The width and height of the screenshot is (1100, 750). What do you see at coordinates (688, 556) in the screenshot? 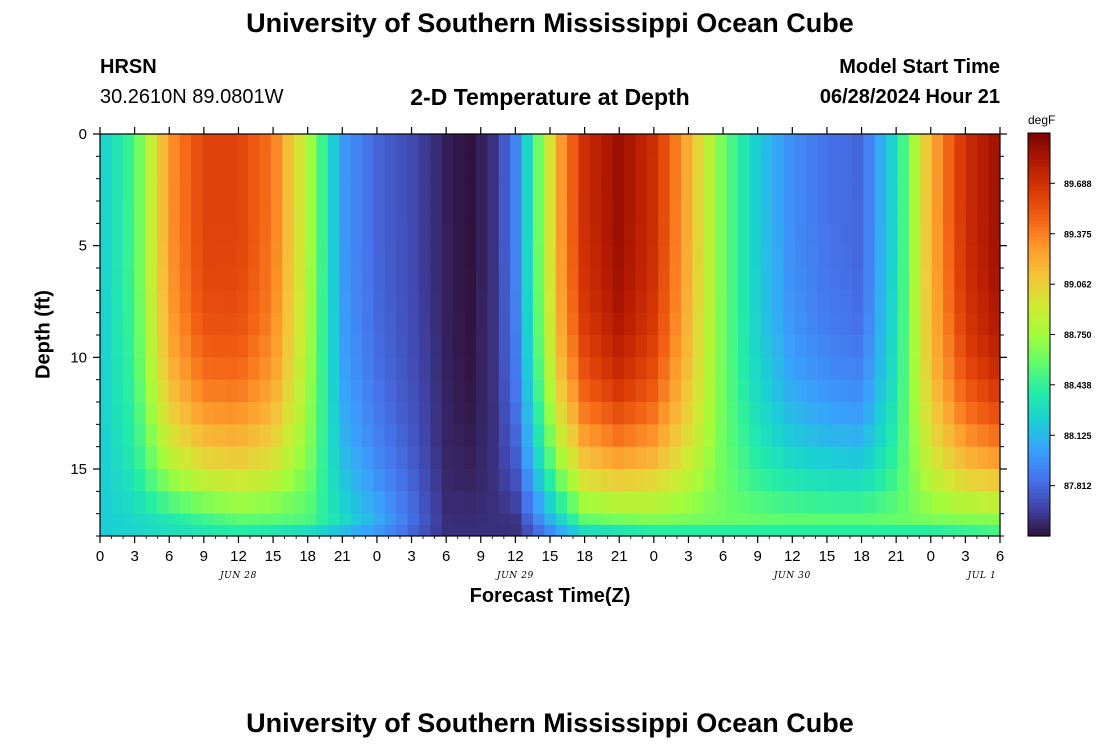
I see `x-tick-label: 3` at bounding box center [688, 556].